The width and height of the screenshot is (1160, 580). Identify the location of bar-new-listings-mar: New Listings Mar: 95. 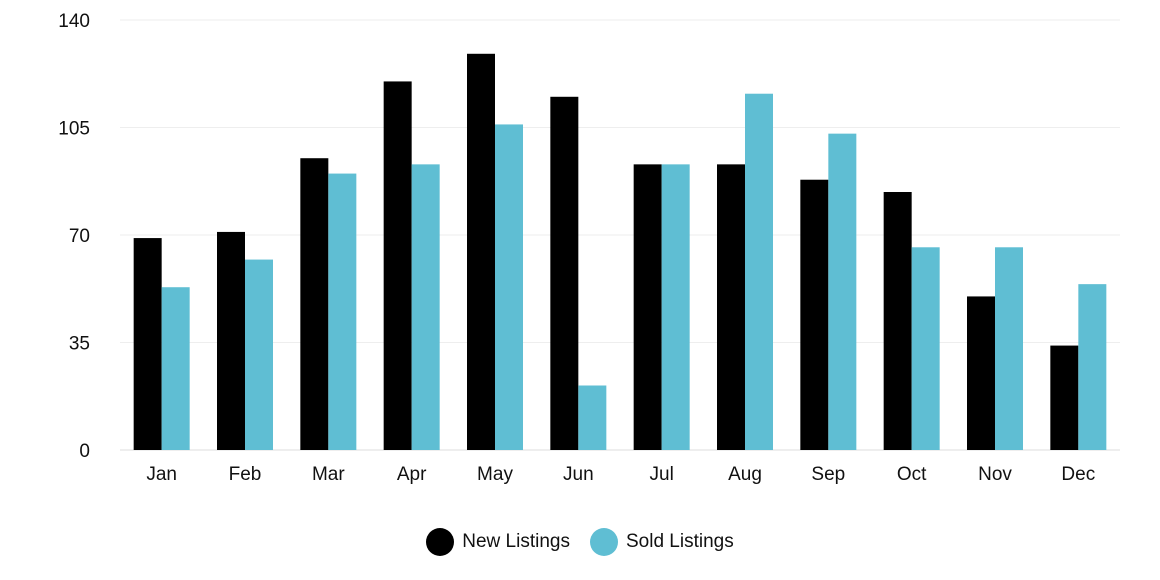
(314, 304).